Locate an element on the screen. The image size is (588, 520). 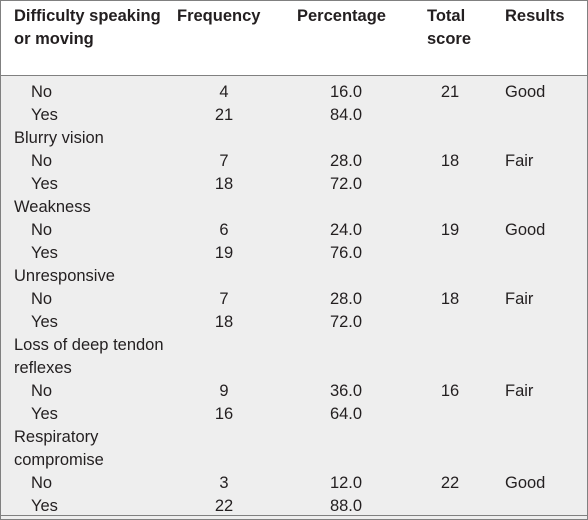
total-score-cell: 19 is located at coordinates (450, 230).